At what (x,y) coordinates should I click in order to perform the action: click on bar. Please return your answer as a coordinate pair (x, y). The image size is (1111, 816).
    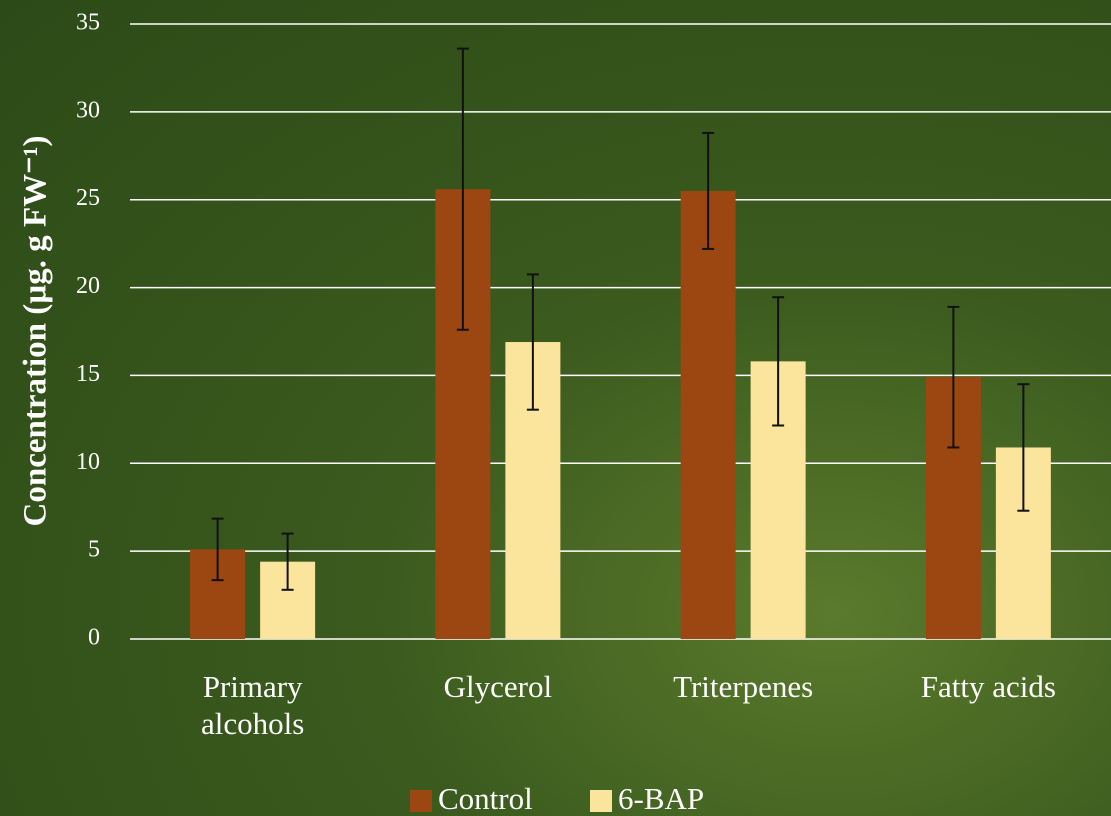
    Looking at the image, I should click on (708, 414).